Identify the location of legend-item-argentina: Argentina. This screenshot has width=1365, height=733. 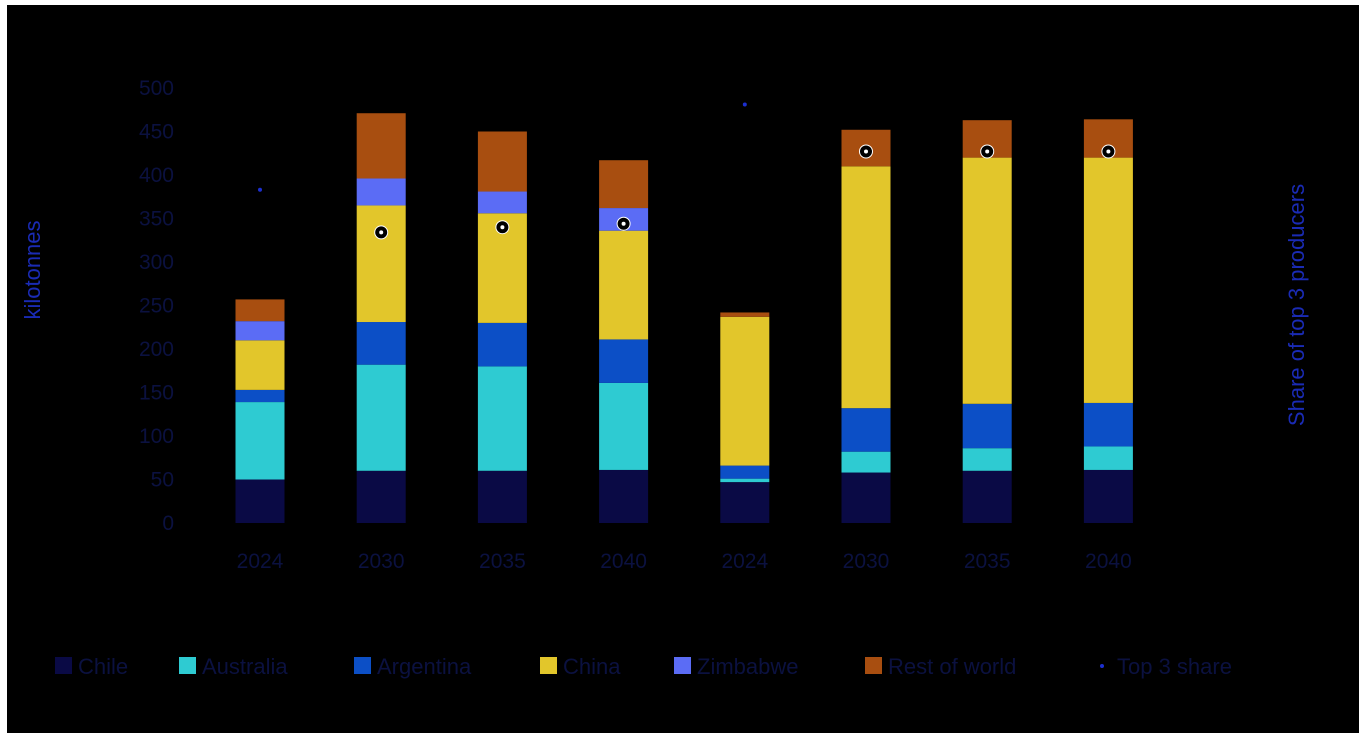
(413, 666).